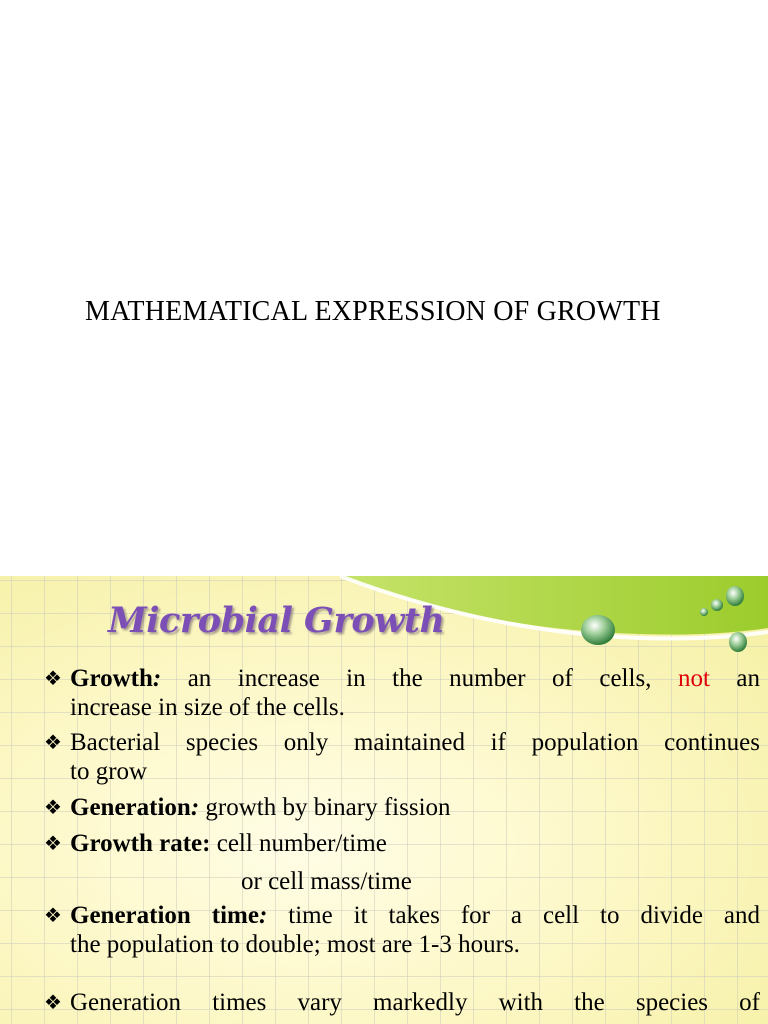 The image size is (768, 1024). I want to click on term: Generation, so click(130, 807).